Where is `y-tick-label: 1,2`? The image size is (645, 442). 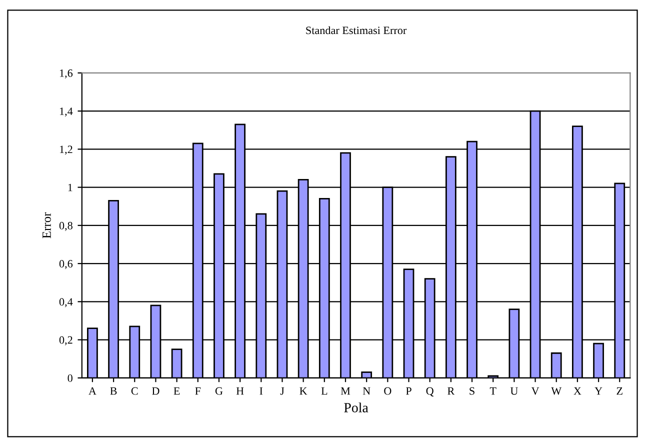
y-tick-label: 1,2 is located at coordinates (66, 150).